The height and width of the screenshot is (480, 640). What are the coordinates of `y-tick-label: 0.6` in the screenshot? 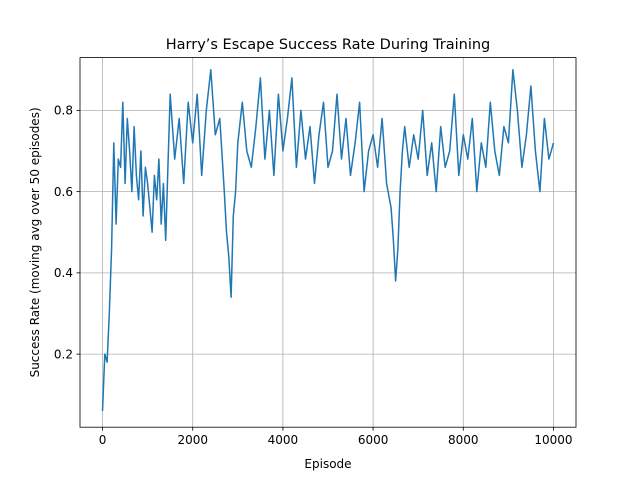 It's located at (63, 192).